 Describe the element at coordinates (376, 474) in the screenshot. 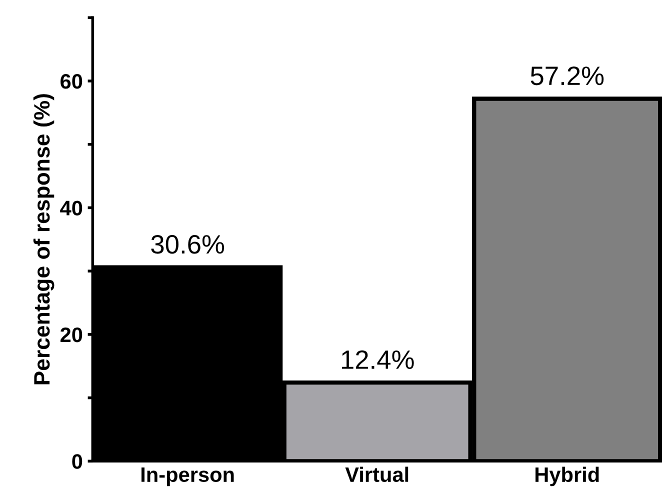

I see `x-tick-label: Virtual` at that location.